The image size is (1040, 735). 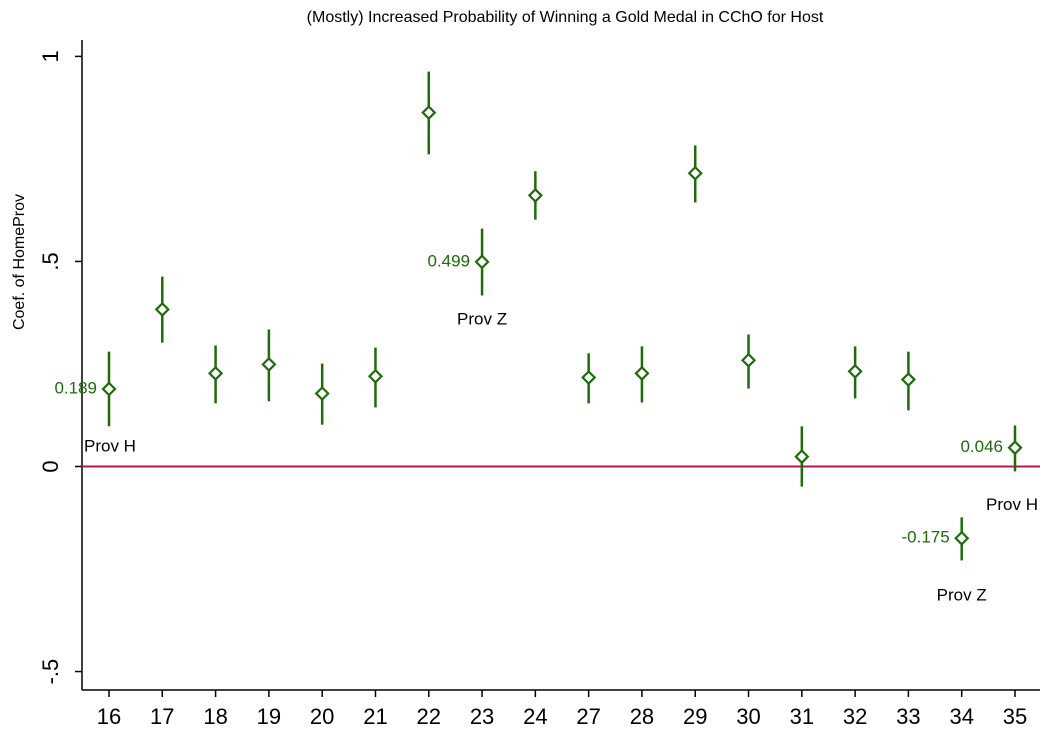 I want to click on x-tick-label: 20, so click(x=322, y=716).